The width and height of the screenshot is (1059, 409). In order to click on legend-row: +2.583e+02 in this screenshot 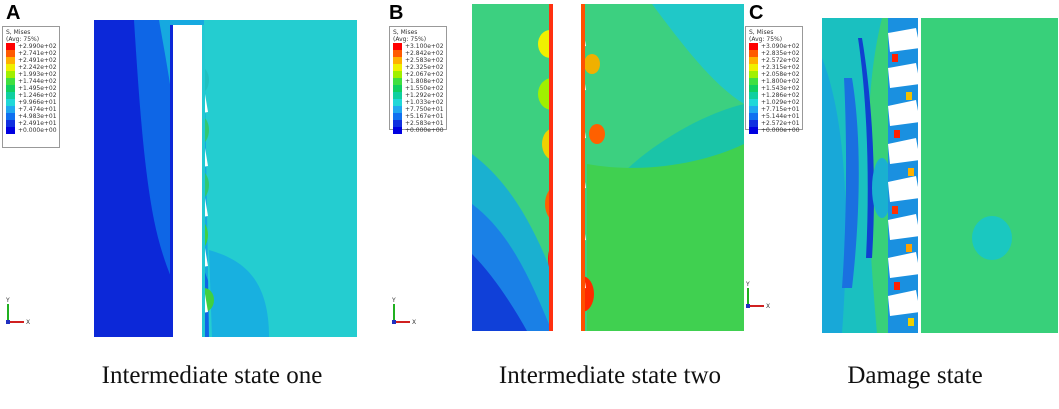, I will do `click(418, 60)`.